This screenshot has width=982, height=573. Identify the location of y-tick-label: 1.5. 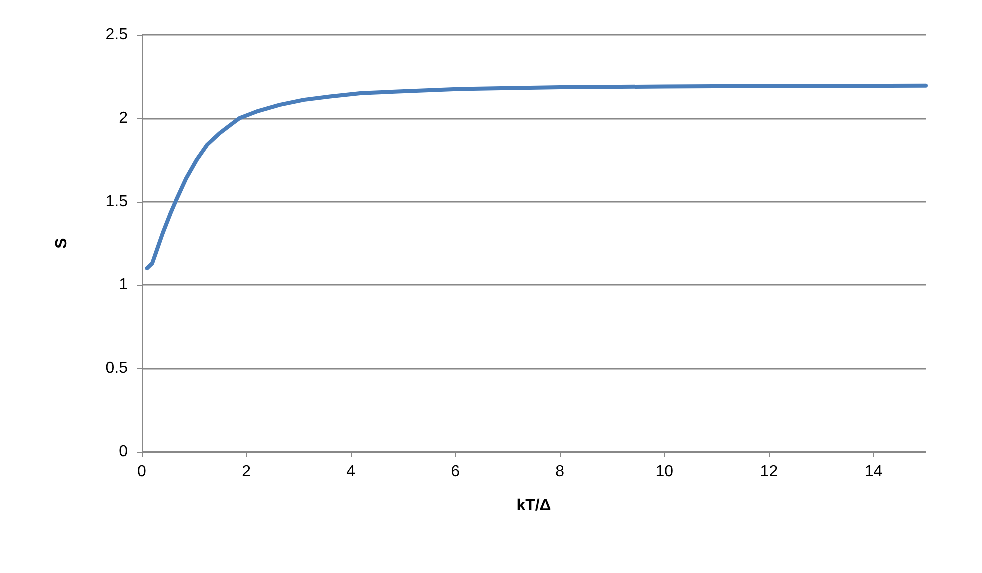
(117, 201).